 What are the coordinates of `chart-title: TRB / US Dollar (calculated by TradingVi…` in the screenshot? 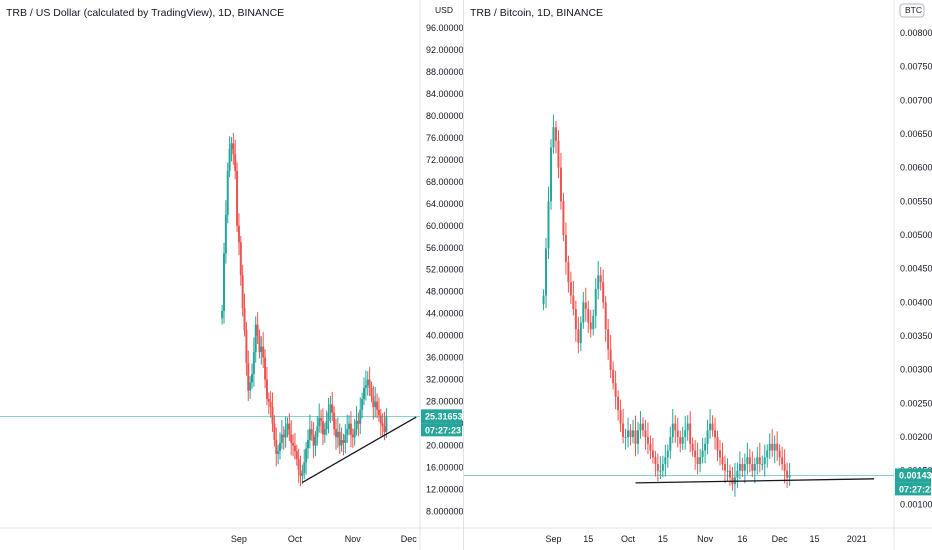 It's located at (145, 13).